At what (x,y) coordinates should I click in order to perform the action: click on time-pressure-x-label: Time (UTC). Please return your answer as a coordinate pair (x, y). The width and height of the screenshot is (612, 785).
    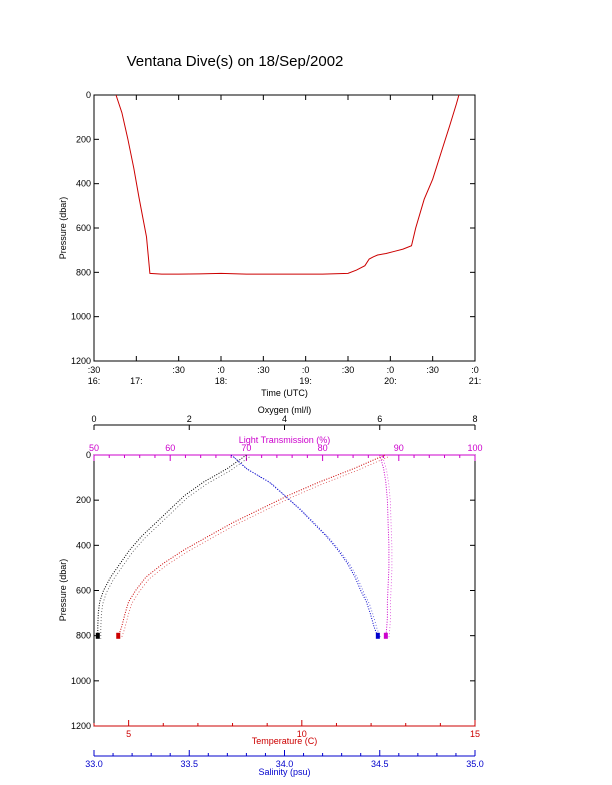
    Looking at the image, I should click on (284, 393).